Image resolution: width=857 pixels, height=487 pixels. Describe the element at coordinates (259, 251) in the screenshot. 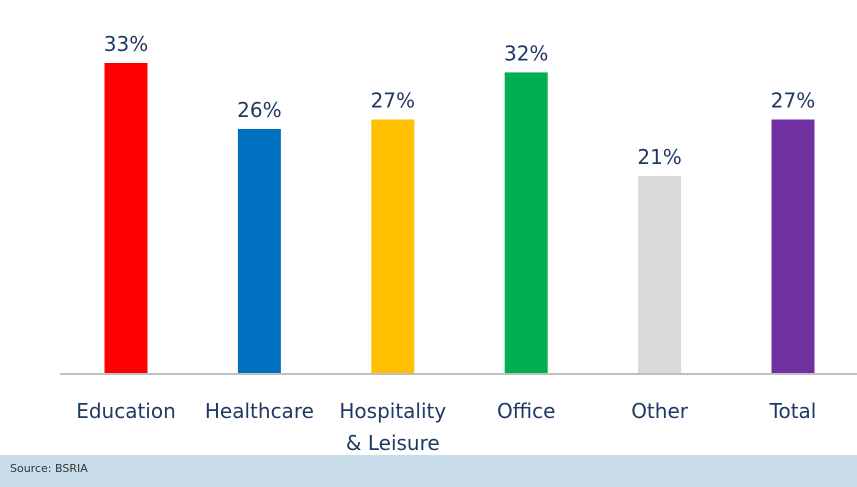

I see `bar-healthcare` at that location.